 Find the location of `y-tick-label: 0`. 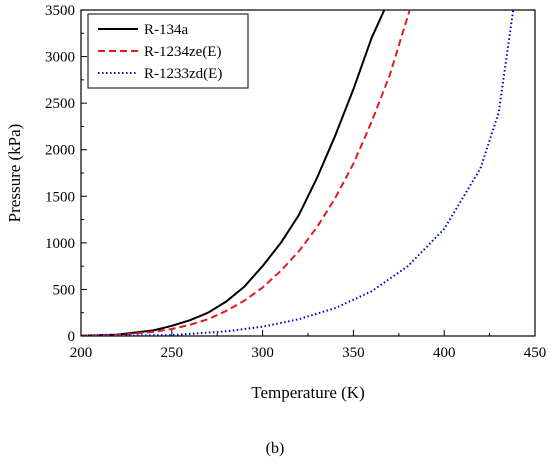

y-tick-label: 0 is located at coordinates (72, 337).